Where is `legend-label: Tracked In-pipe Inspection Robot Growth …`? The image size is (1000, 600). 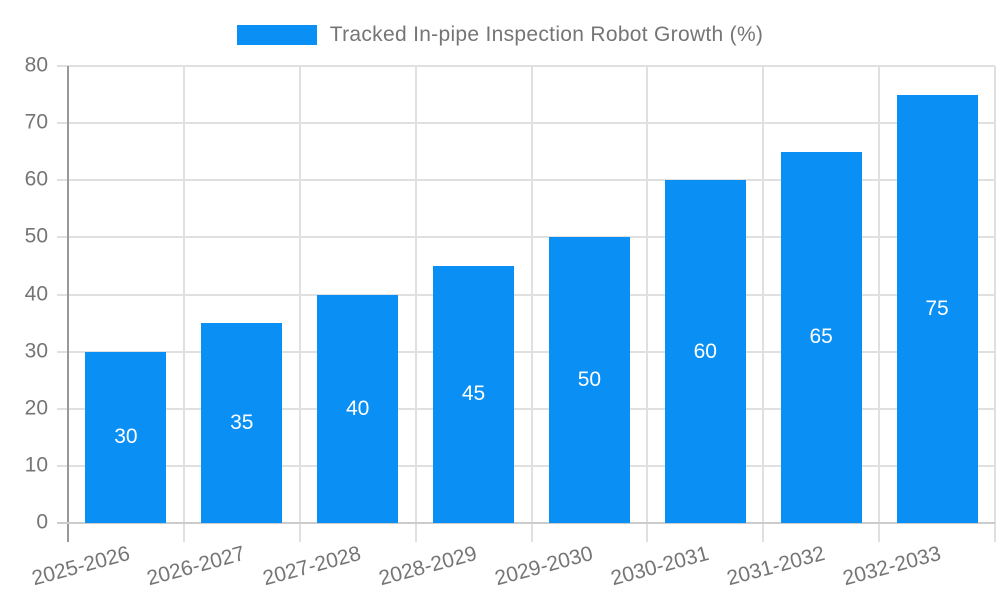 legend-label: Tracked In-pipe Inspection Robot Growth … is located at coordinates (546, 34).